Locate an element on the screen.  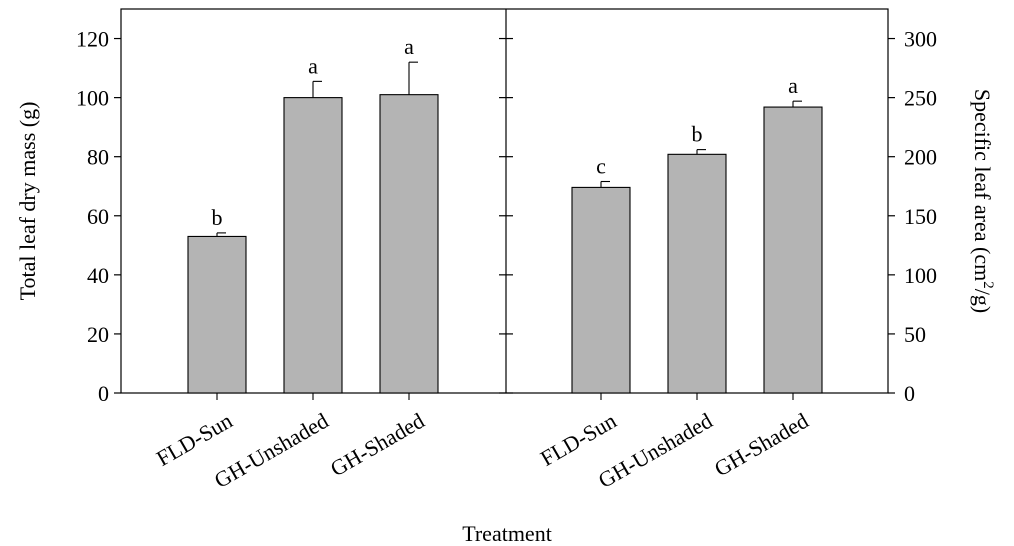
y-tick-label: 20 is located at coordinates (98, 334).